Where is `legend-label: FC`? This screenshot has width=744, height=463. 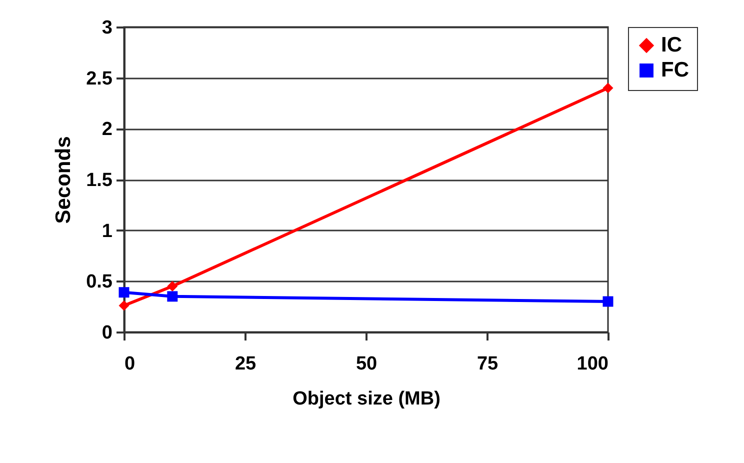
legend-label: FC is located at coordinates (675, 70).